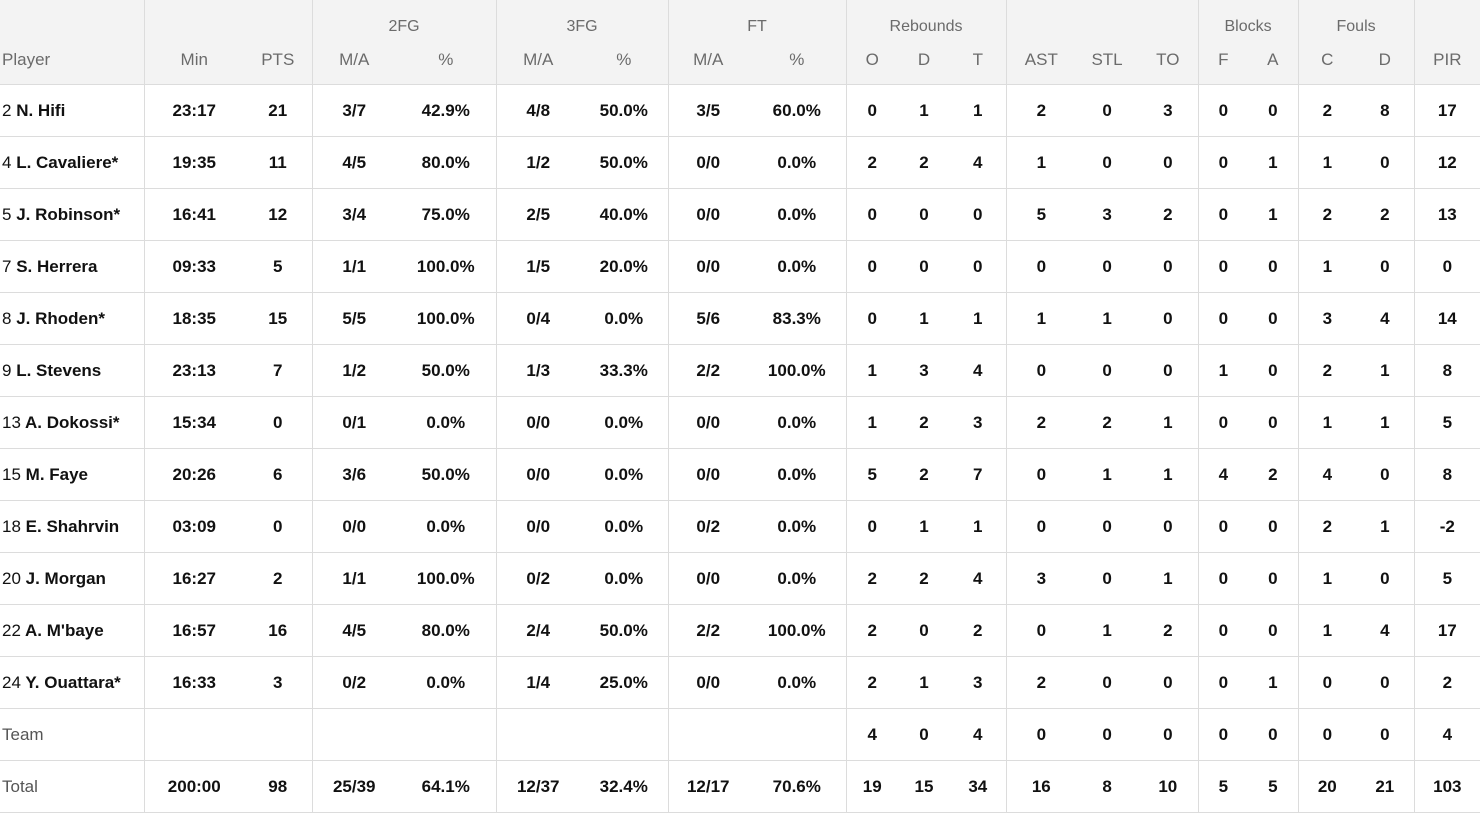 Image resolution: width=1480 pixels, height=813 pixels. I want to click on column-header: C, so click(1327, 60).